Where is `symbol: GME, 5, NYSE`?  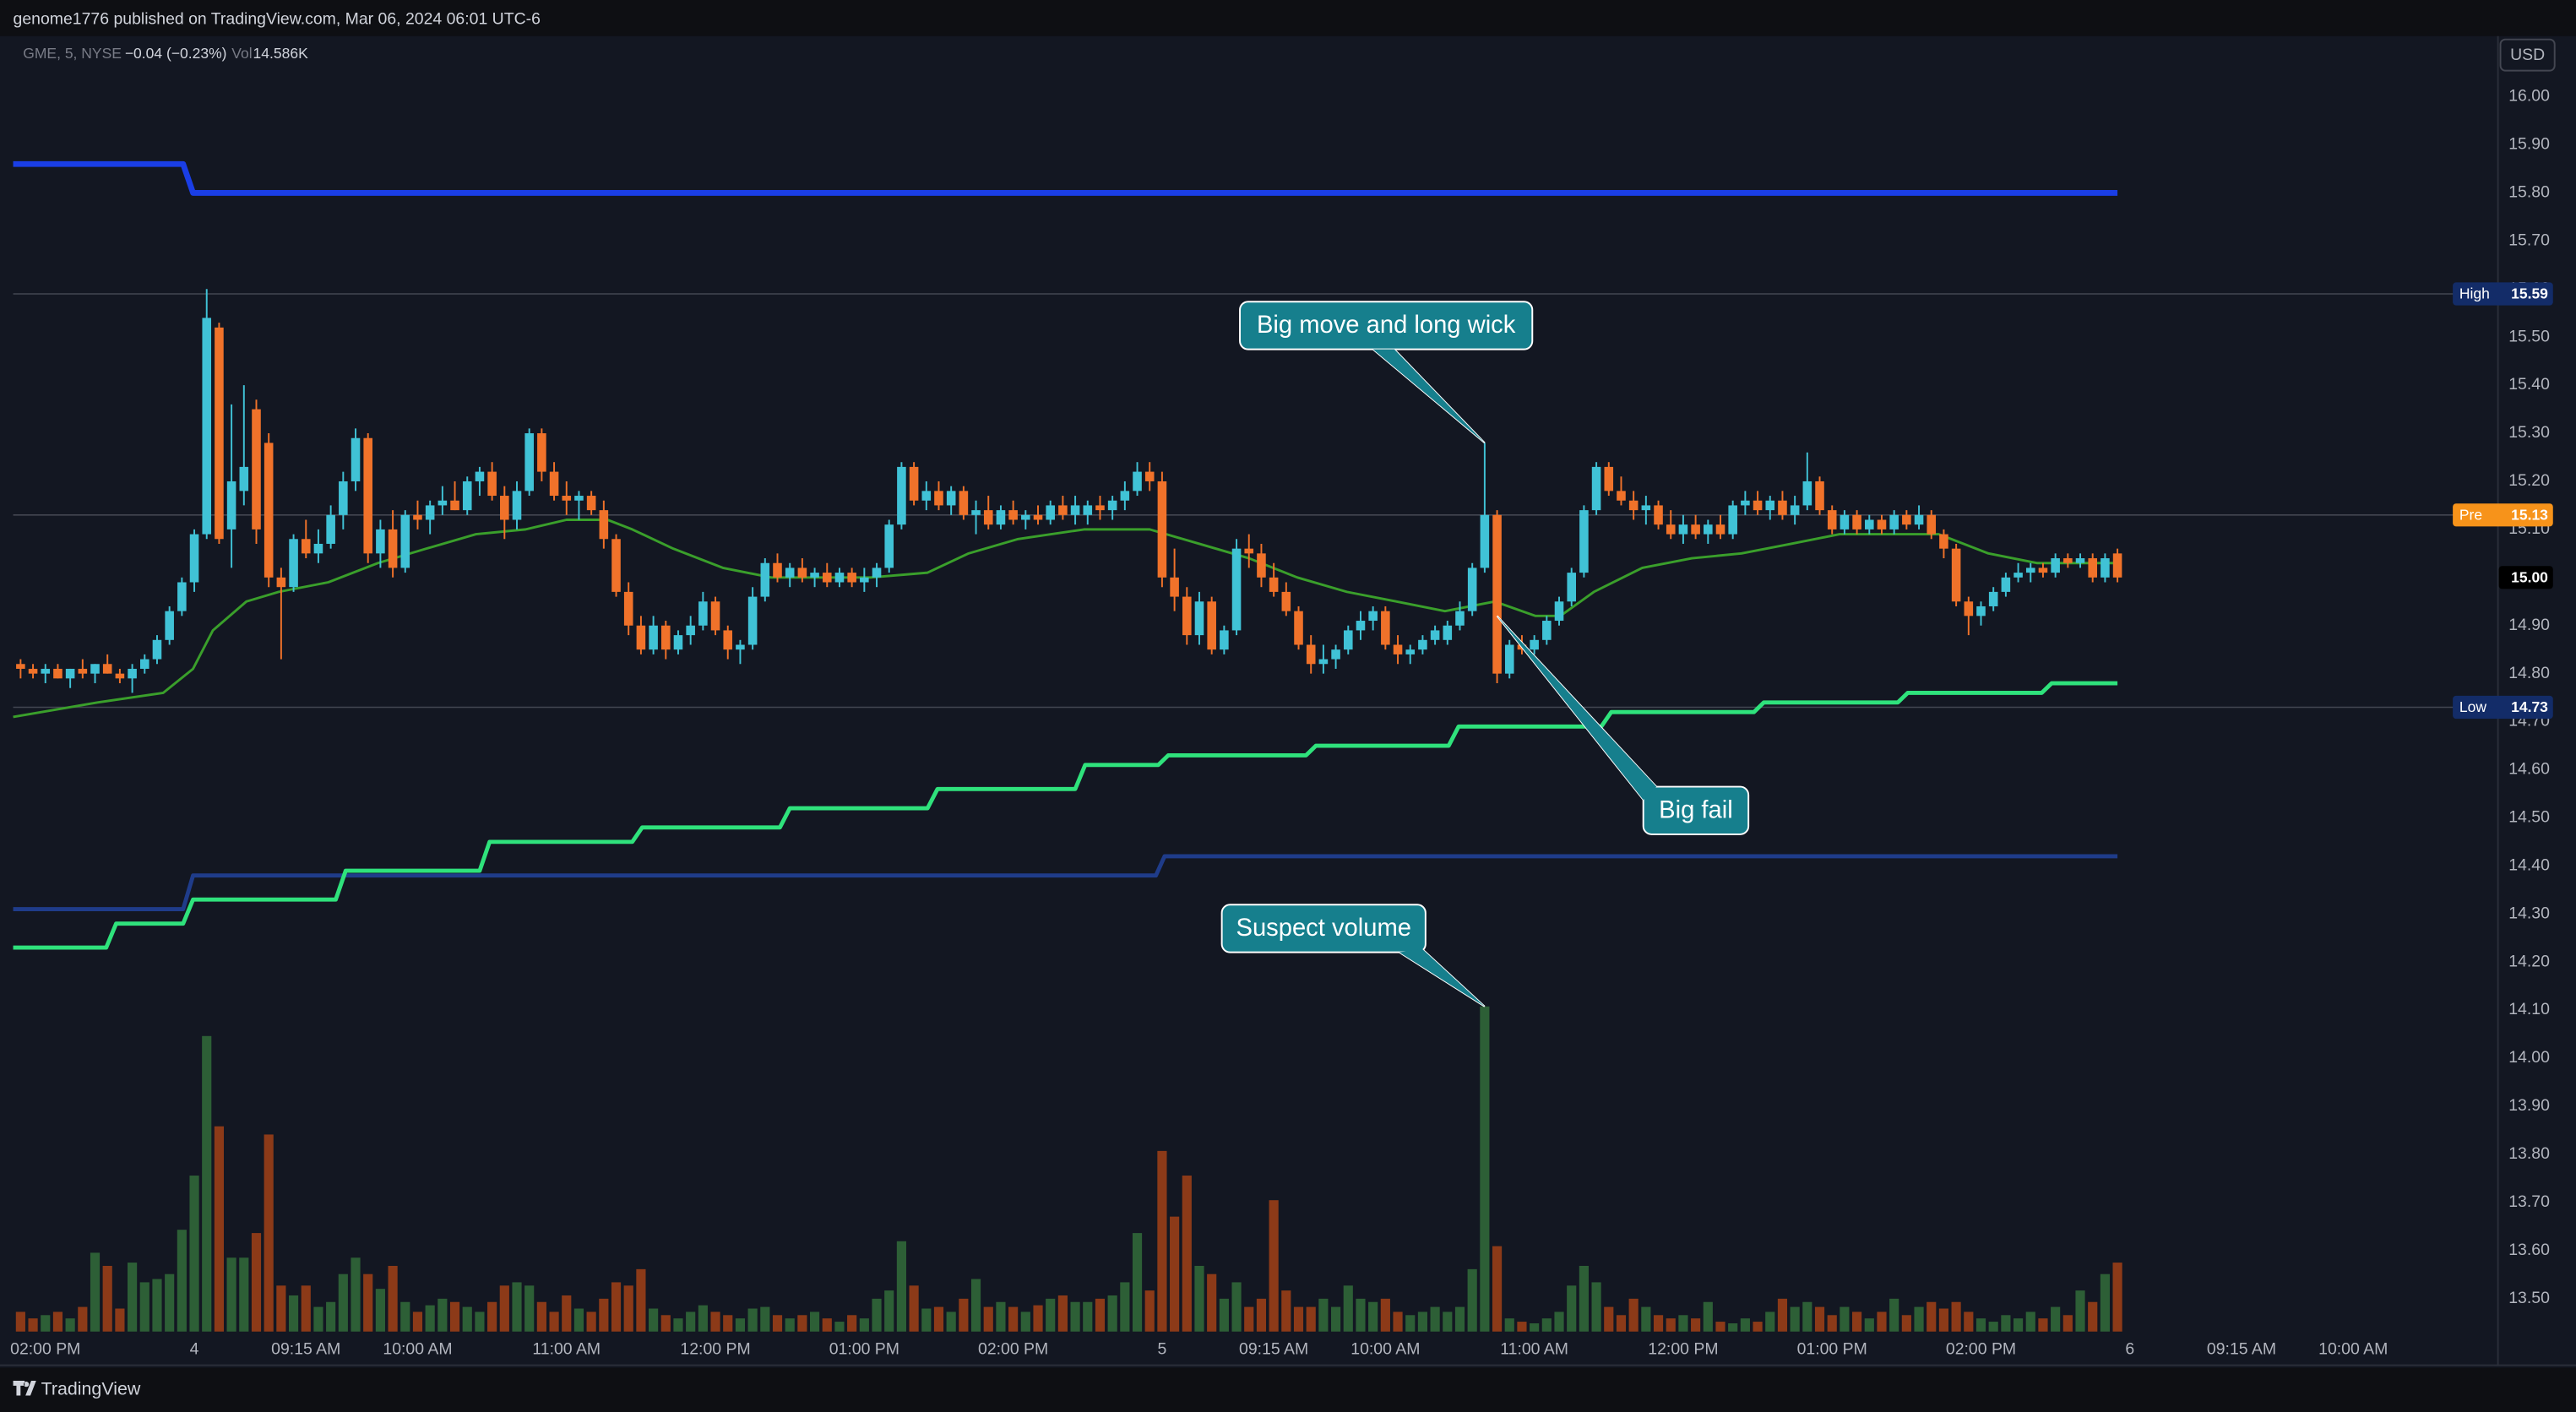 symbol: GME, 5, NYSE is located at coordinates (72, 53).